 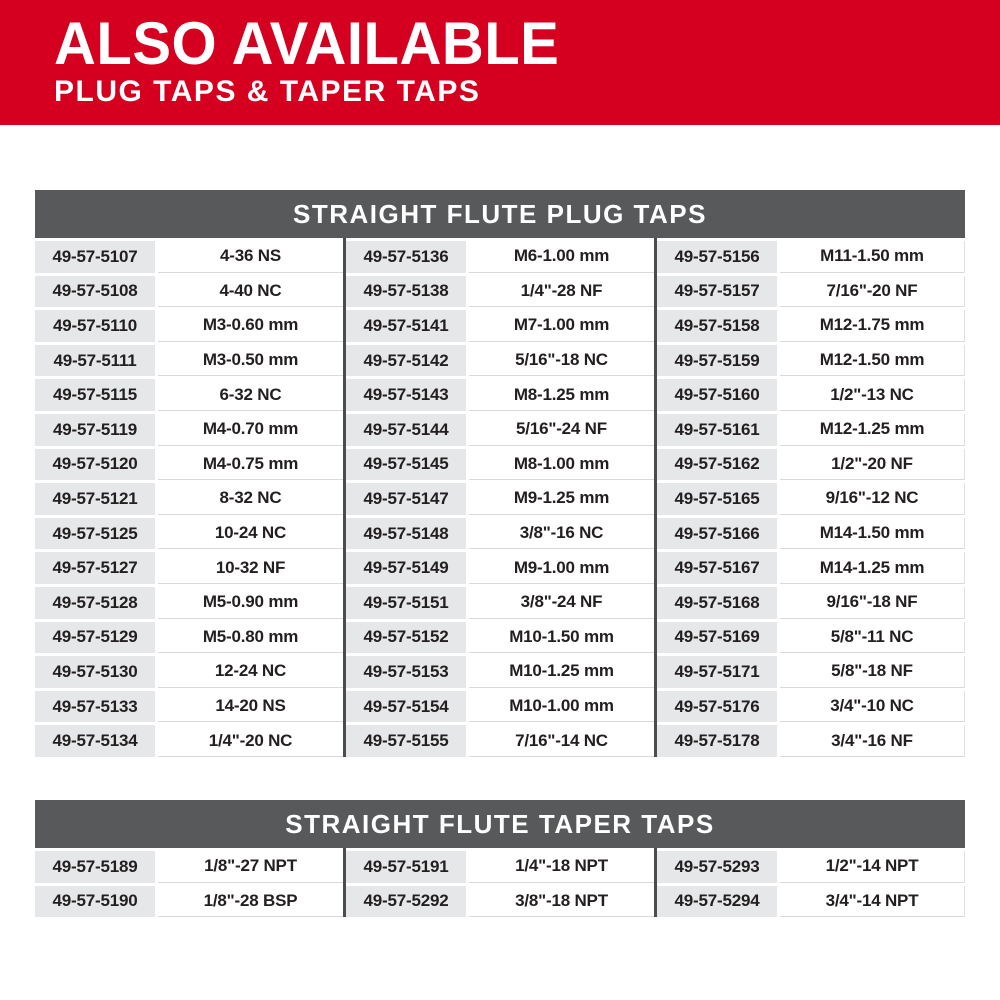 What do you see at coordinates (561, 533) in the screenshot?
I see `thread-size-cell: 3/8"-16 NC` at bounding box center [561, 533].